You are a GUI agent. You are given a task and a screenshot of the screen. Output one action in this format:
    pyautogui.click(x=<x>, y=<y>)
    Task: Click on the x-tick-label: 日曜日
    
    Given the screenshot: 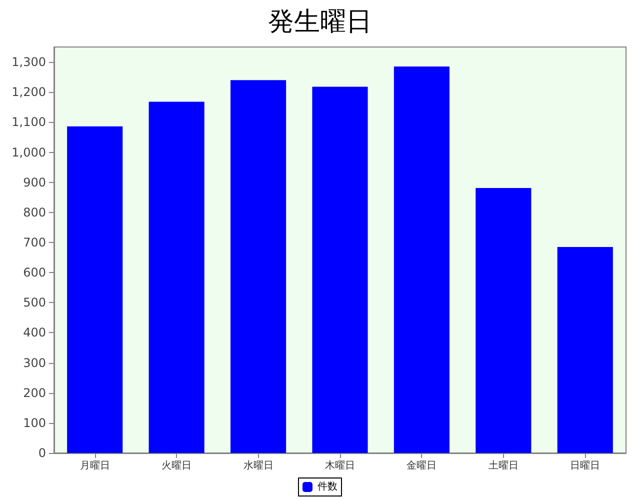 What is the action you would take?
    pyautogui.click(x=585, y=466)
    